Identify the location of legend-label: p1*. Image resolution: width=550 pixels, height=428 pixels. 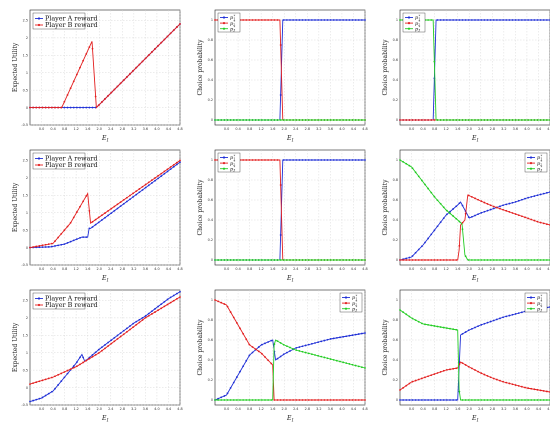
(540, 157).